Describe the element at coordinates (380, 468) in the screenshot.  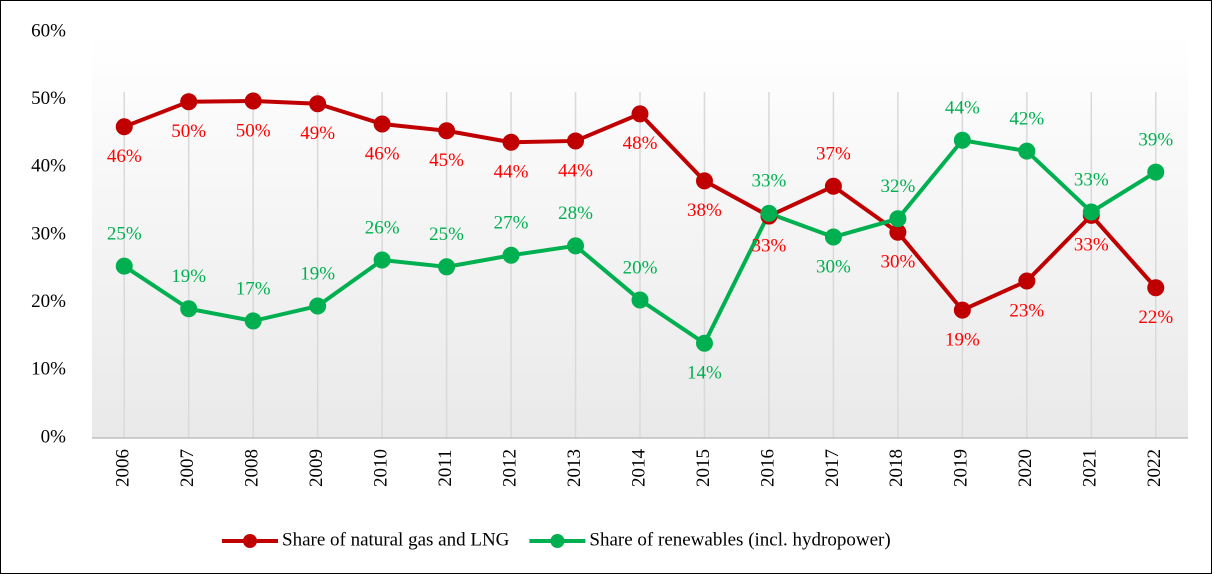
I see `x-tick-label: 2010` at that location.